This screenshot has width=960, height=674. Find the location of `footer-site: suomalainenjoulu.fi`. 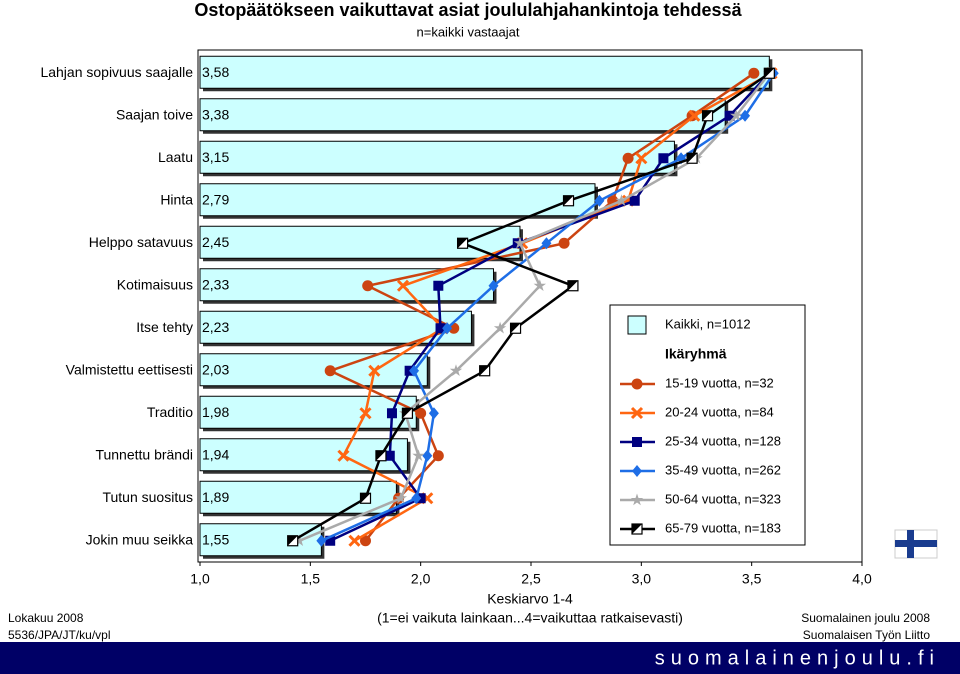

footer-site: suomalainenjoulu.fi is located at coordinates (797, 658).